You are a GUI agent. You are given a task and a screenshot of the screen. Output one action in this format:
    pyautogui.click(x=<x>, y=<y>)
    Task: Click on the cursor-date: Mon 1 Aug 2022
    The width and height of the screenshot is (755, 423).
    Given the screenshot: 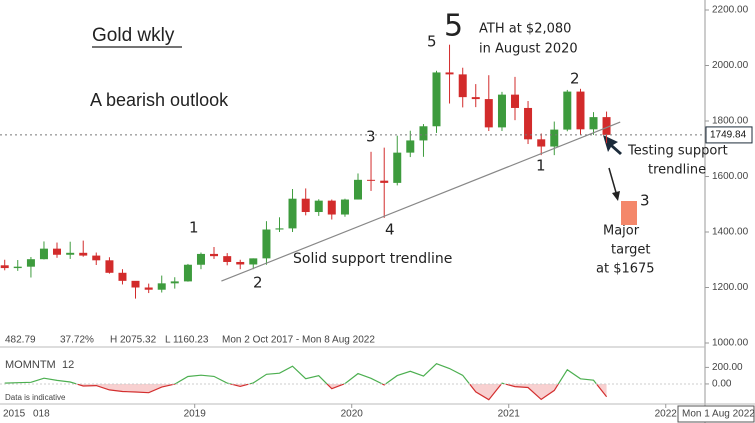 What is the action you would take?
    pyautogui.click(x=718, y=414)
    